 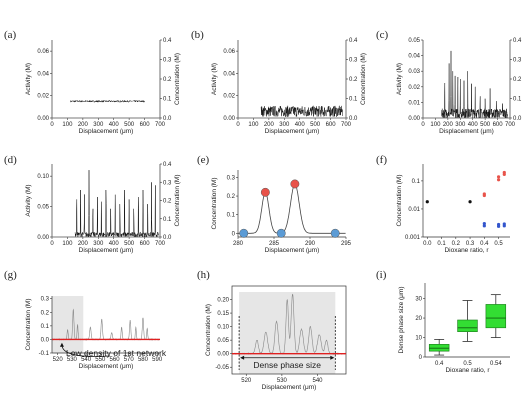 I want to click on plot-frame, so click(x=289, y=330).